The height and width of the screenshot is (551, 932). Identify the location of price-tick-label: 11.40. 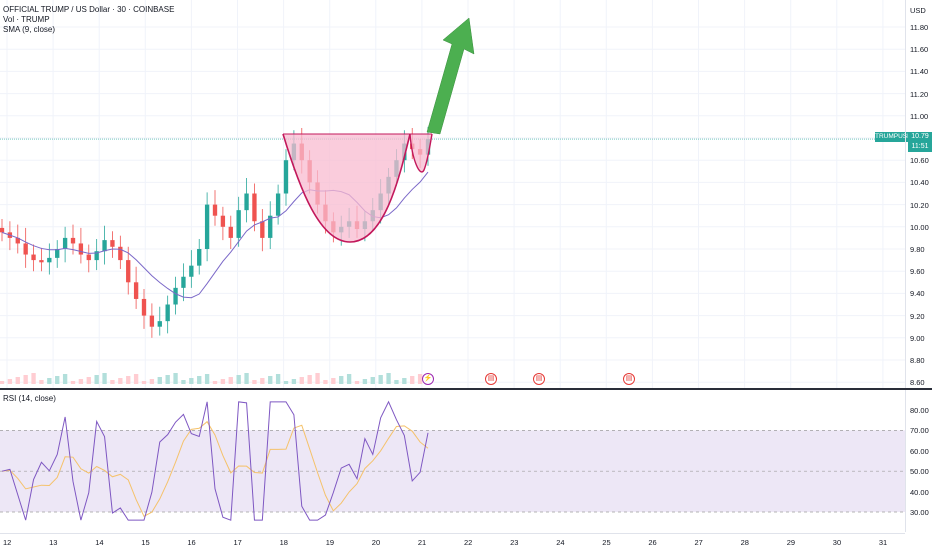
(919, 72).